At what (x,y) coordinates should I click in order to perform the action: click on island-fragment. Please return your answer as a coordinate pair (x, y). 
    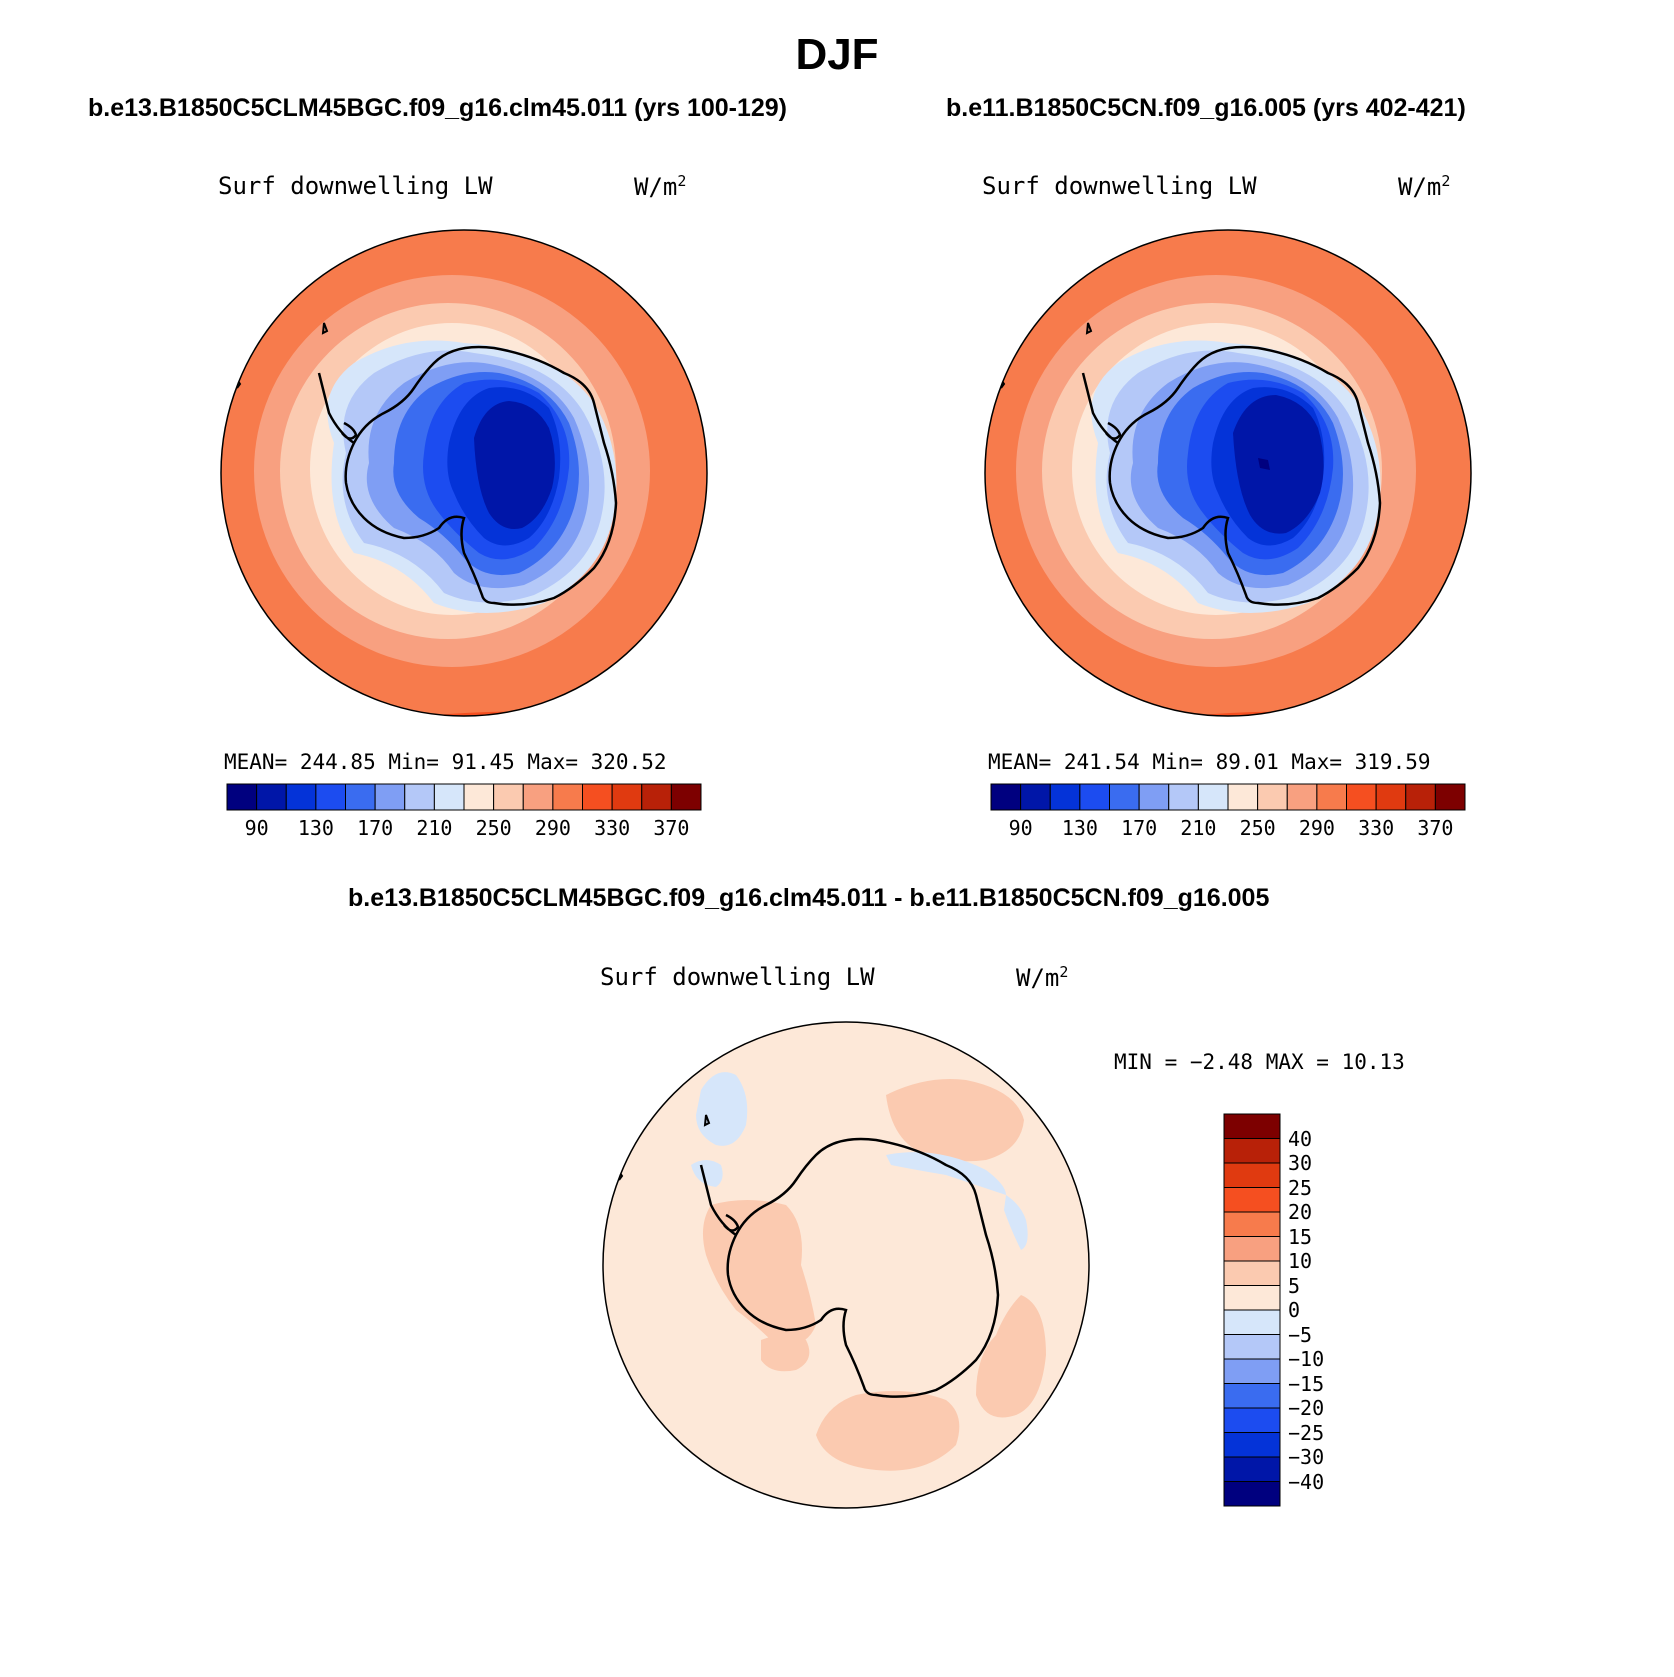
    Looking at the image, I should click on (325, 328).